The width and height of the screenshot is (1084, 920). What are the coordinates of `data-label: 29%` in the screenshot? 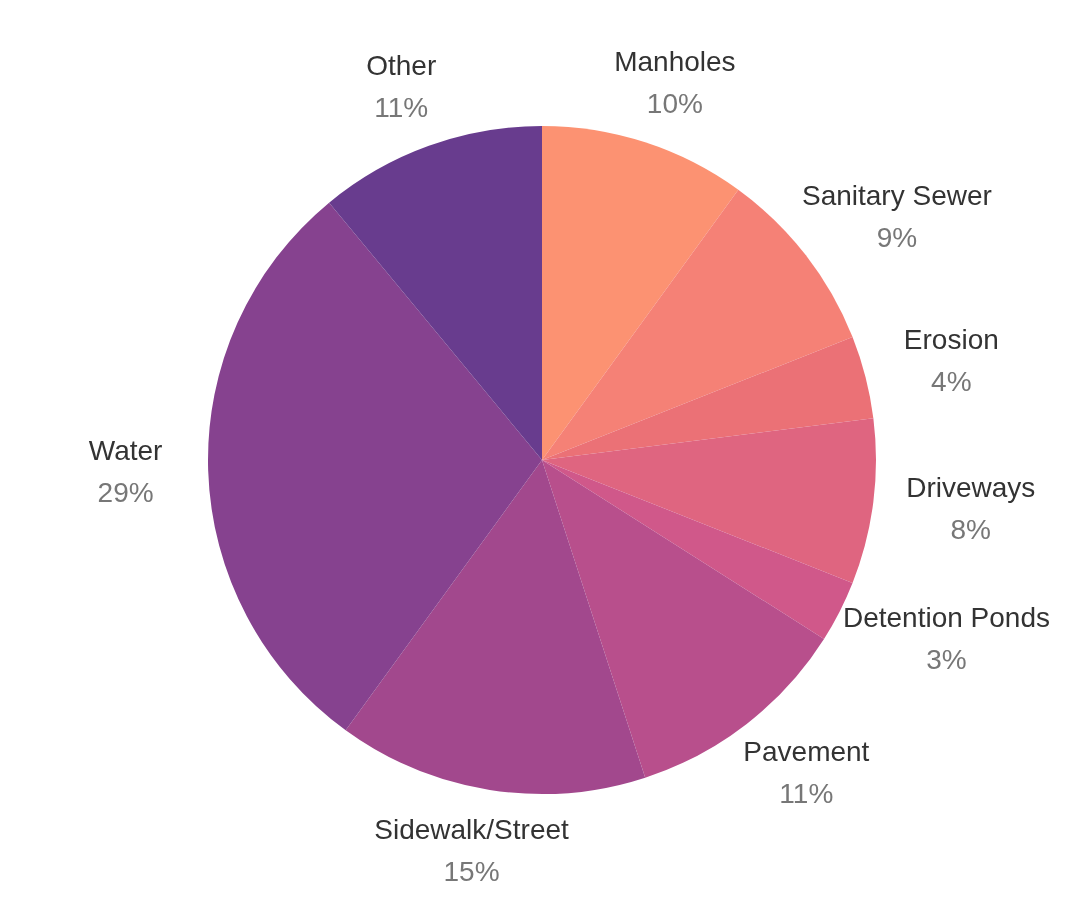 It's located at (125, 493).